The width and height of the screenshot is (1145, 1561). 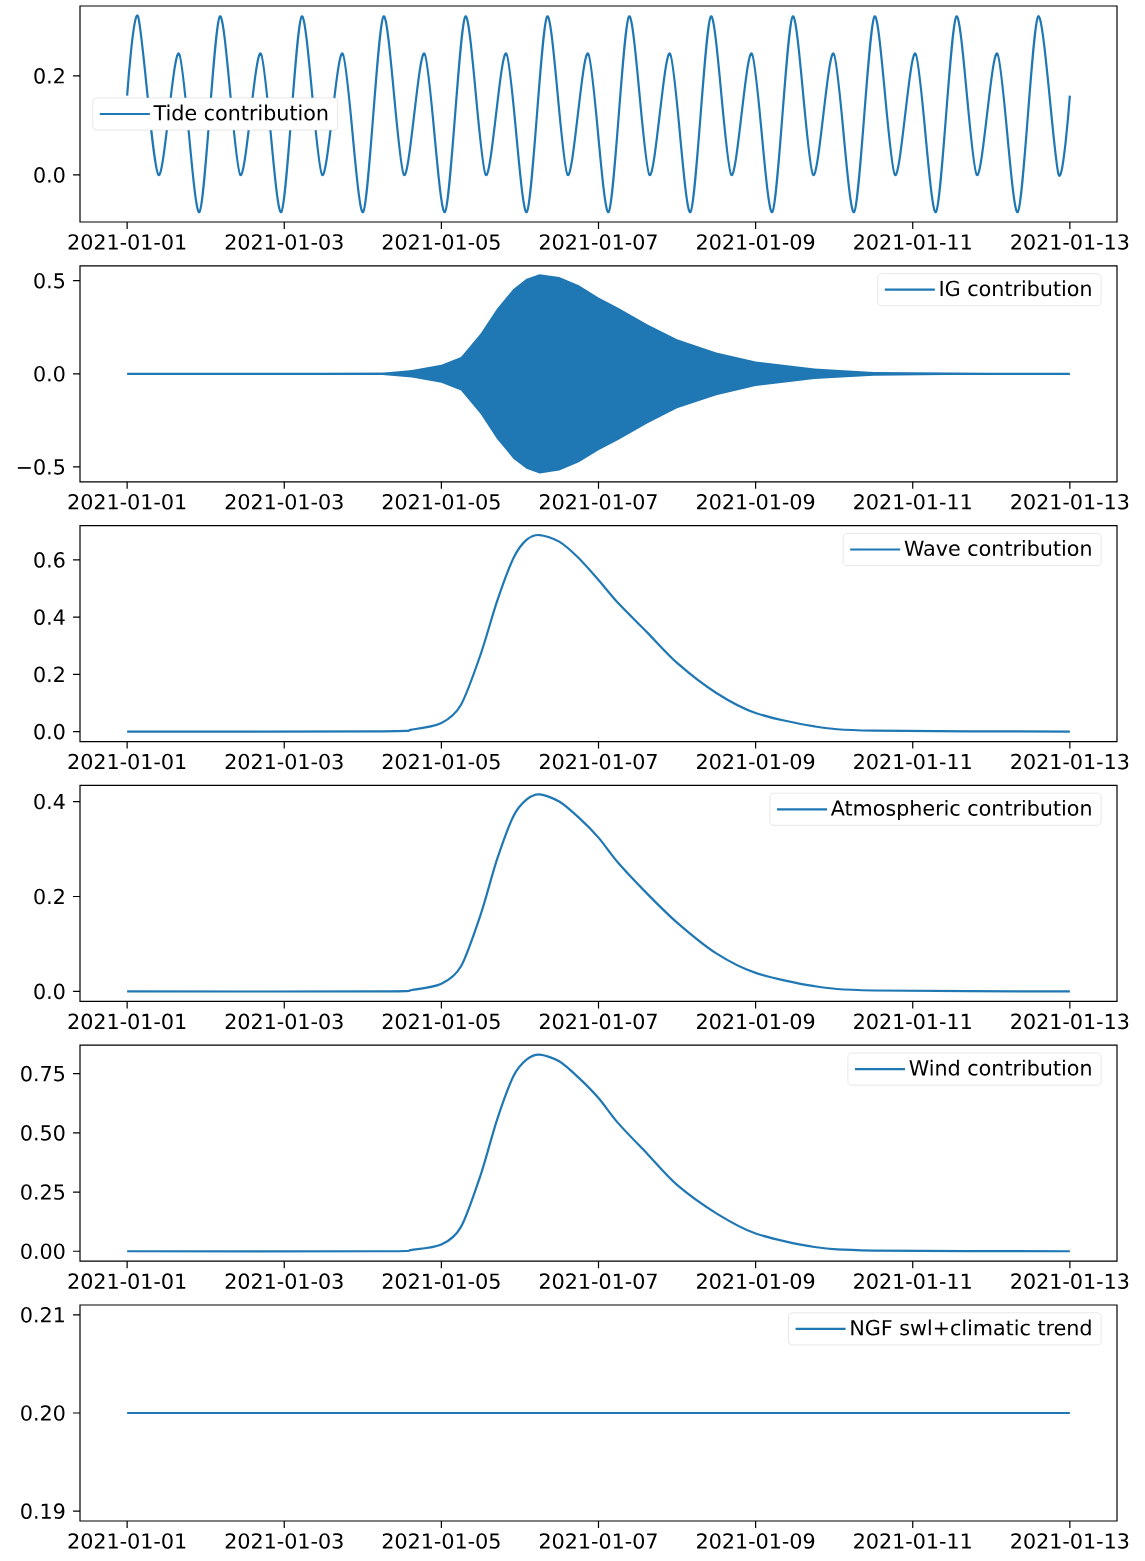 What do you see at coordinates (997, 548) in the screenshot?
I see `legend-label: Wave contribution` at bounding box center [997, 548].